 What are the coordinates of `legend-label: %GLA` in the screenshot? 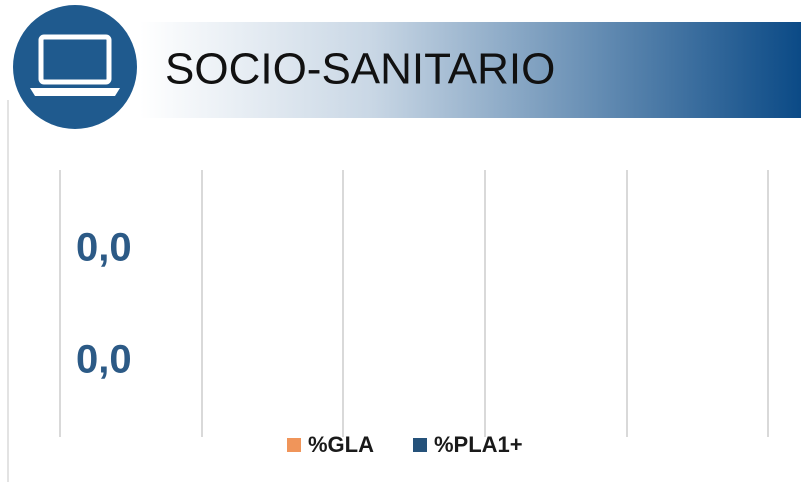 It's located at (341, 444).